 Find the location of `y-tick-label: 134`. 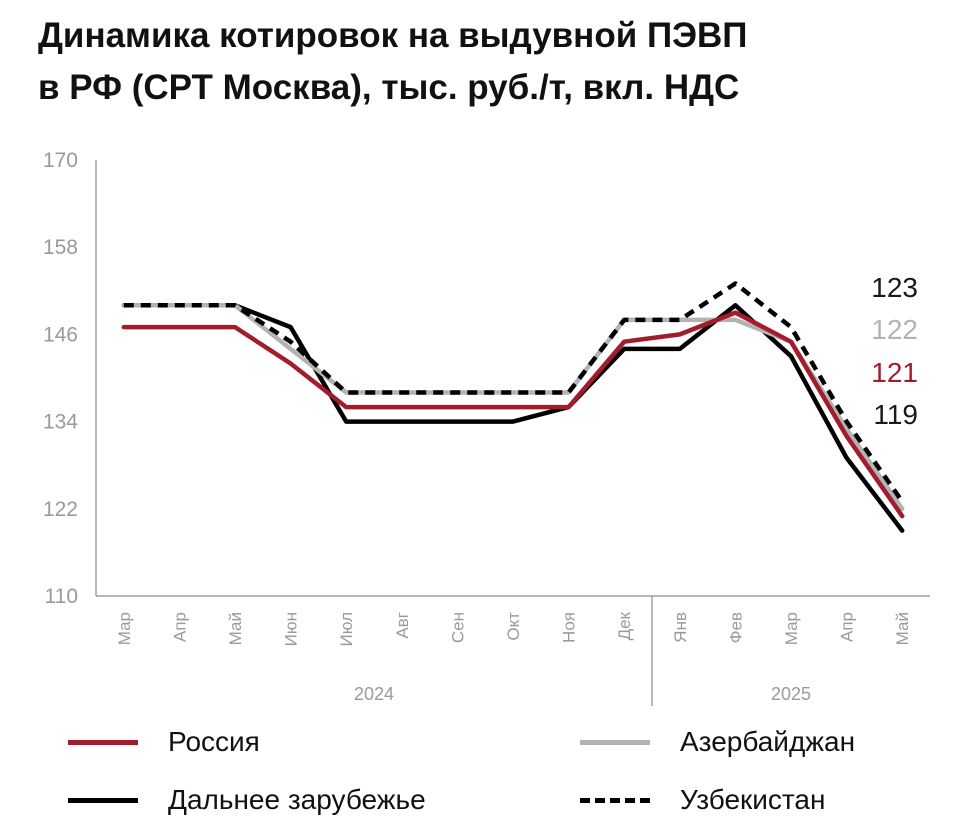

y-tick-label: 134 is located at coordinates (60, 422).